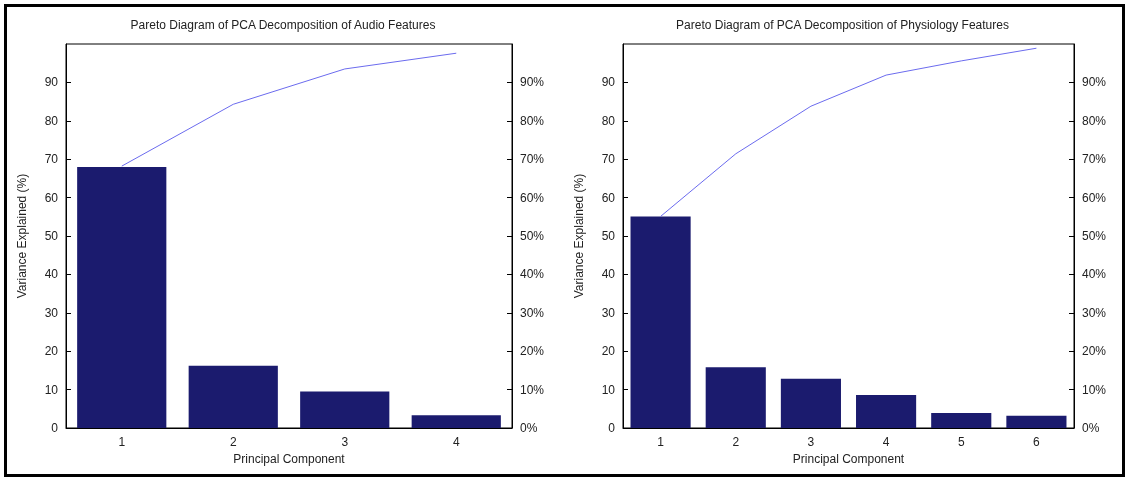 Image resolution: width=1127 pixels, height=479 pixels. I want to click on chart-title: Pareto Diagram of PCA Decomposition of Physiology Features, so click(842, 25).